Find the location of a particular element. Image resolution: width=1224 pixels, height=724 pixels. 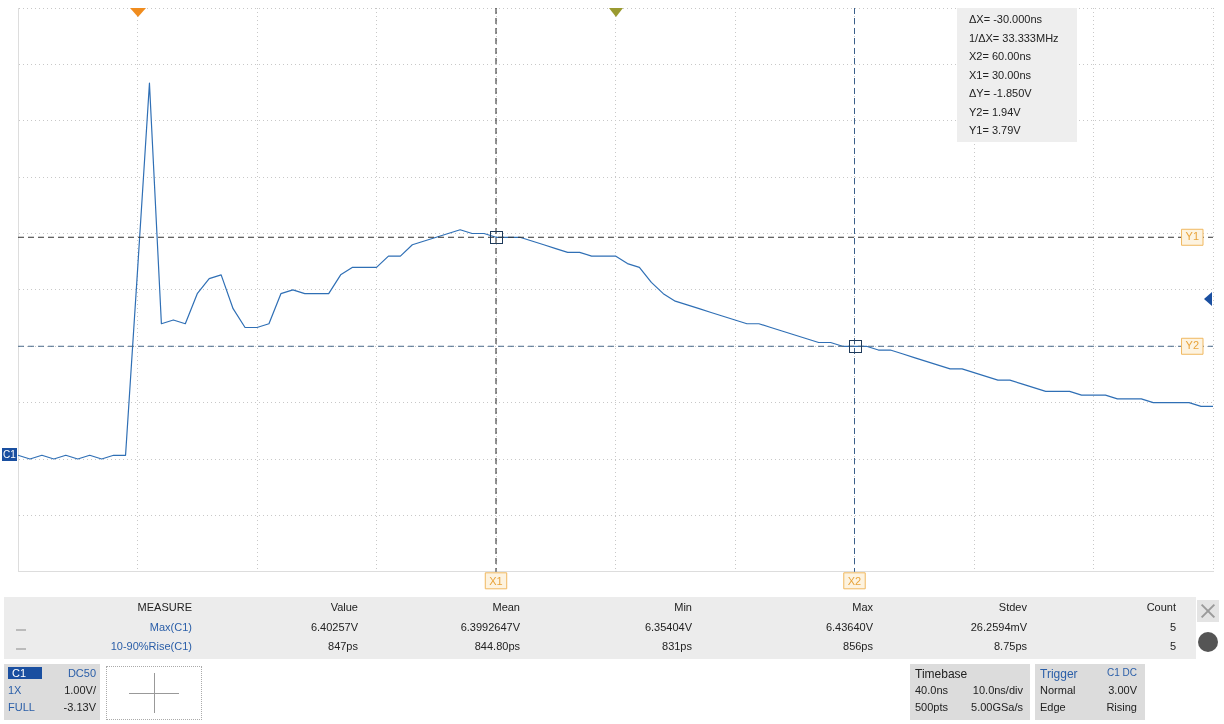

text: Mean is located at coordinates (506, 607).